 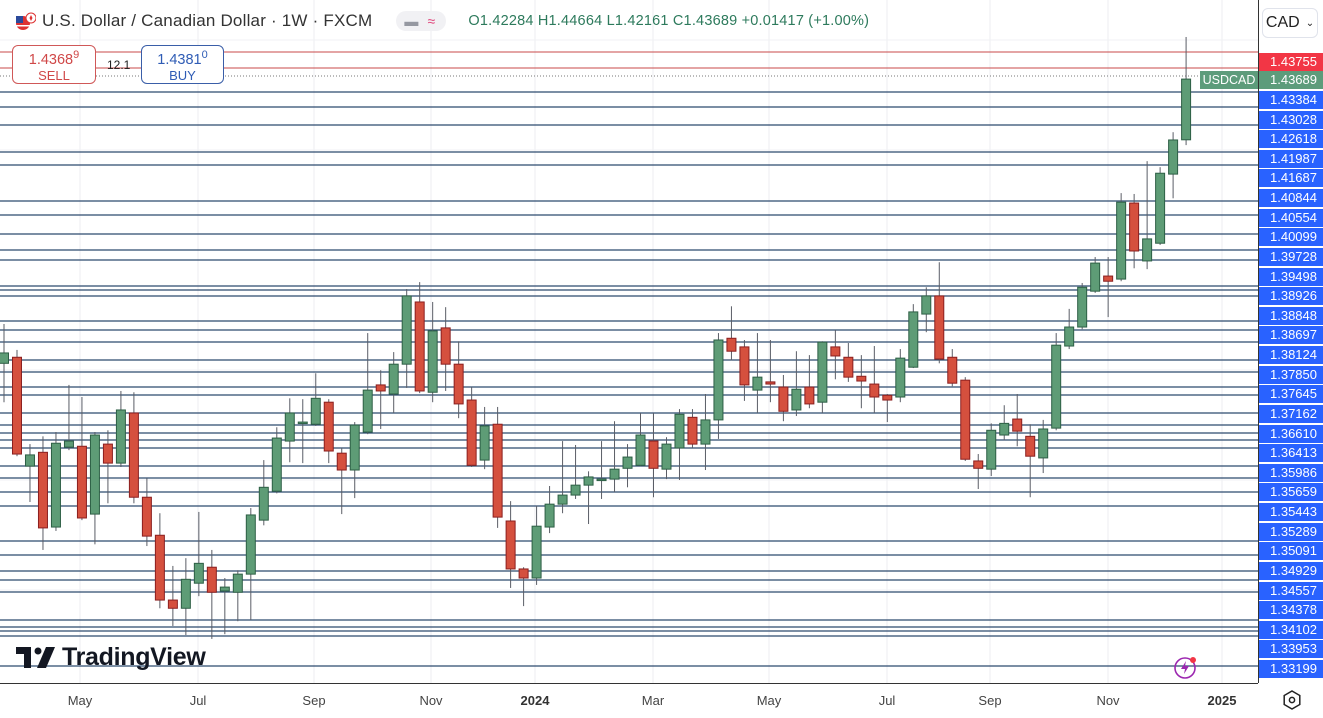 I want to click on currency-dropdown: CAD ⌄, so click(x=1290, y=23).